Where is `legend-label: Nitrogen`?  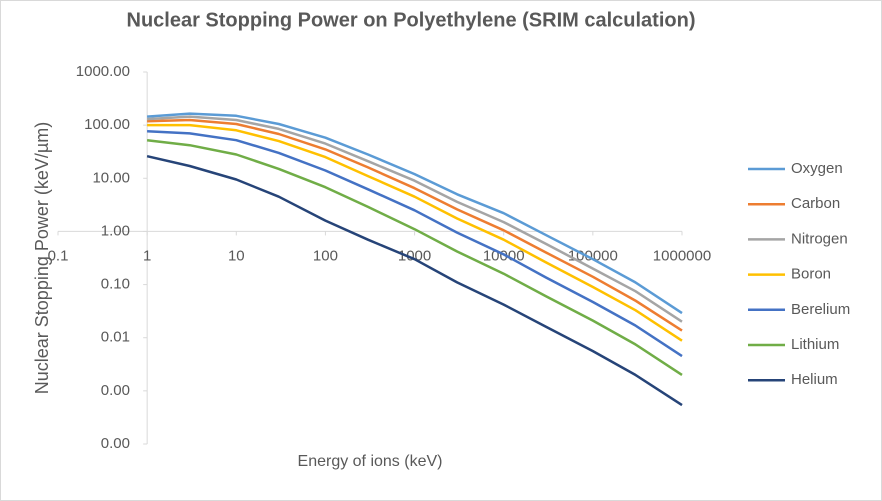
legend-label: Nitrogen is located at coordinates (819, 238).